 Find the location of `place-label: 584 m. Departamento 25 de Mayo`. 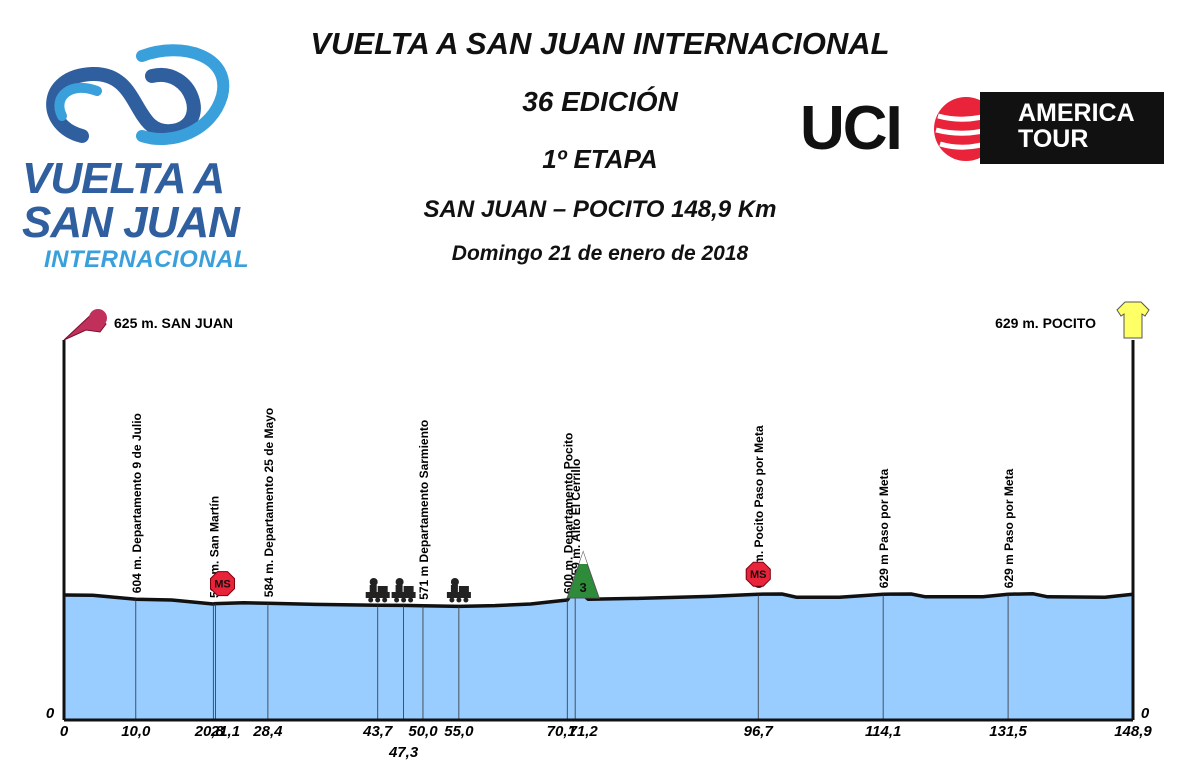

place-label: 584 m. Departamento 25 de Mayo is located at coordinates (269, 502).